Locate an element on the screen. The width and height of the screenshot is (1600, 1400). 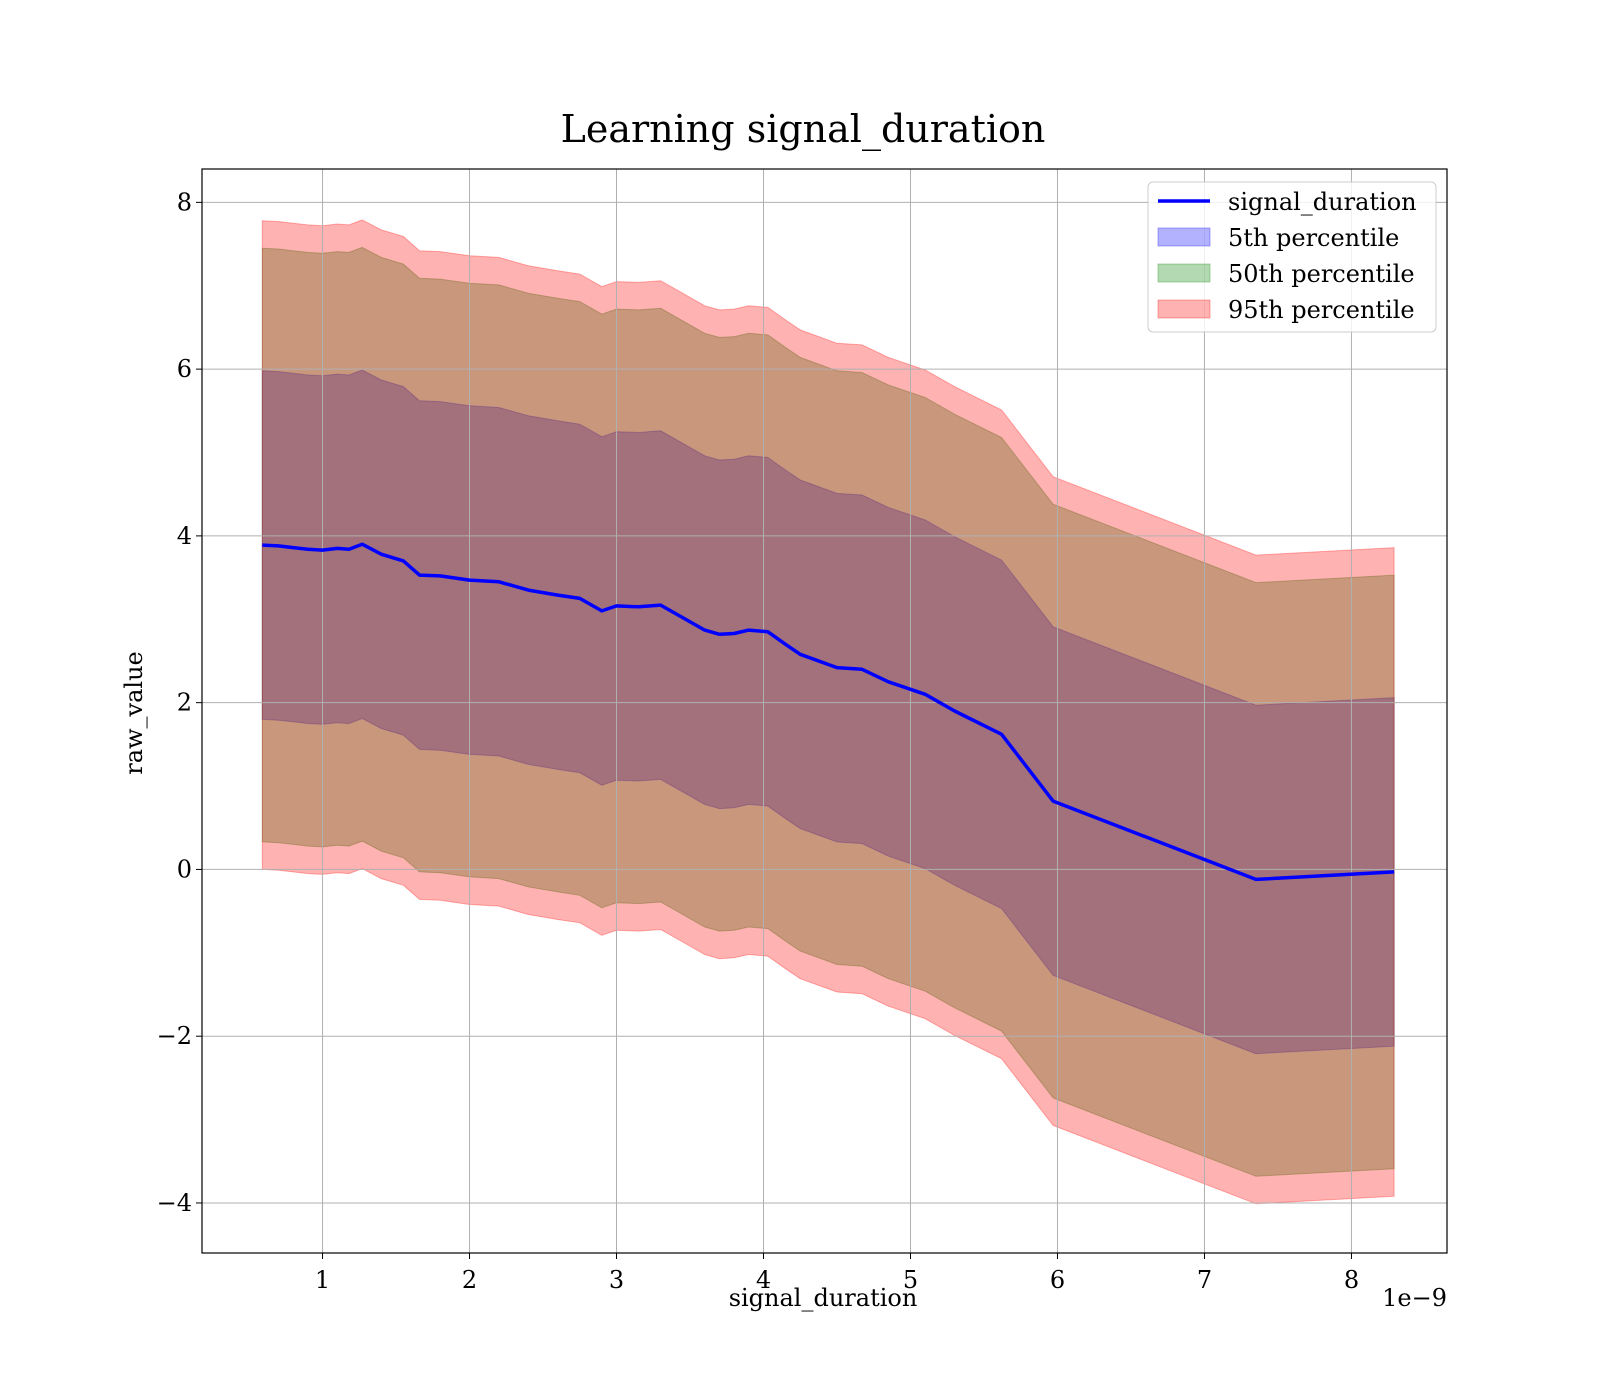
legend-box is located at coordinates (1292, 257).